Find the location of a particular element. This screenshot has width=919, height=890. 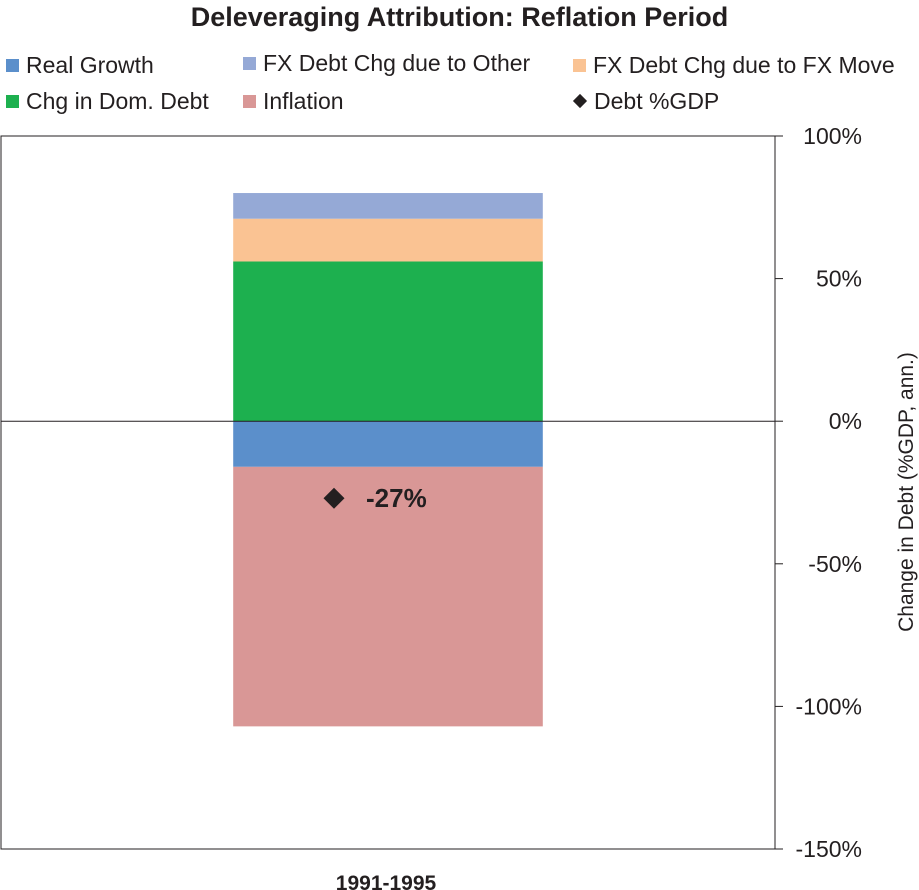

x-axis: 1991-1995 is located at coordinates (386, 881).